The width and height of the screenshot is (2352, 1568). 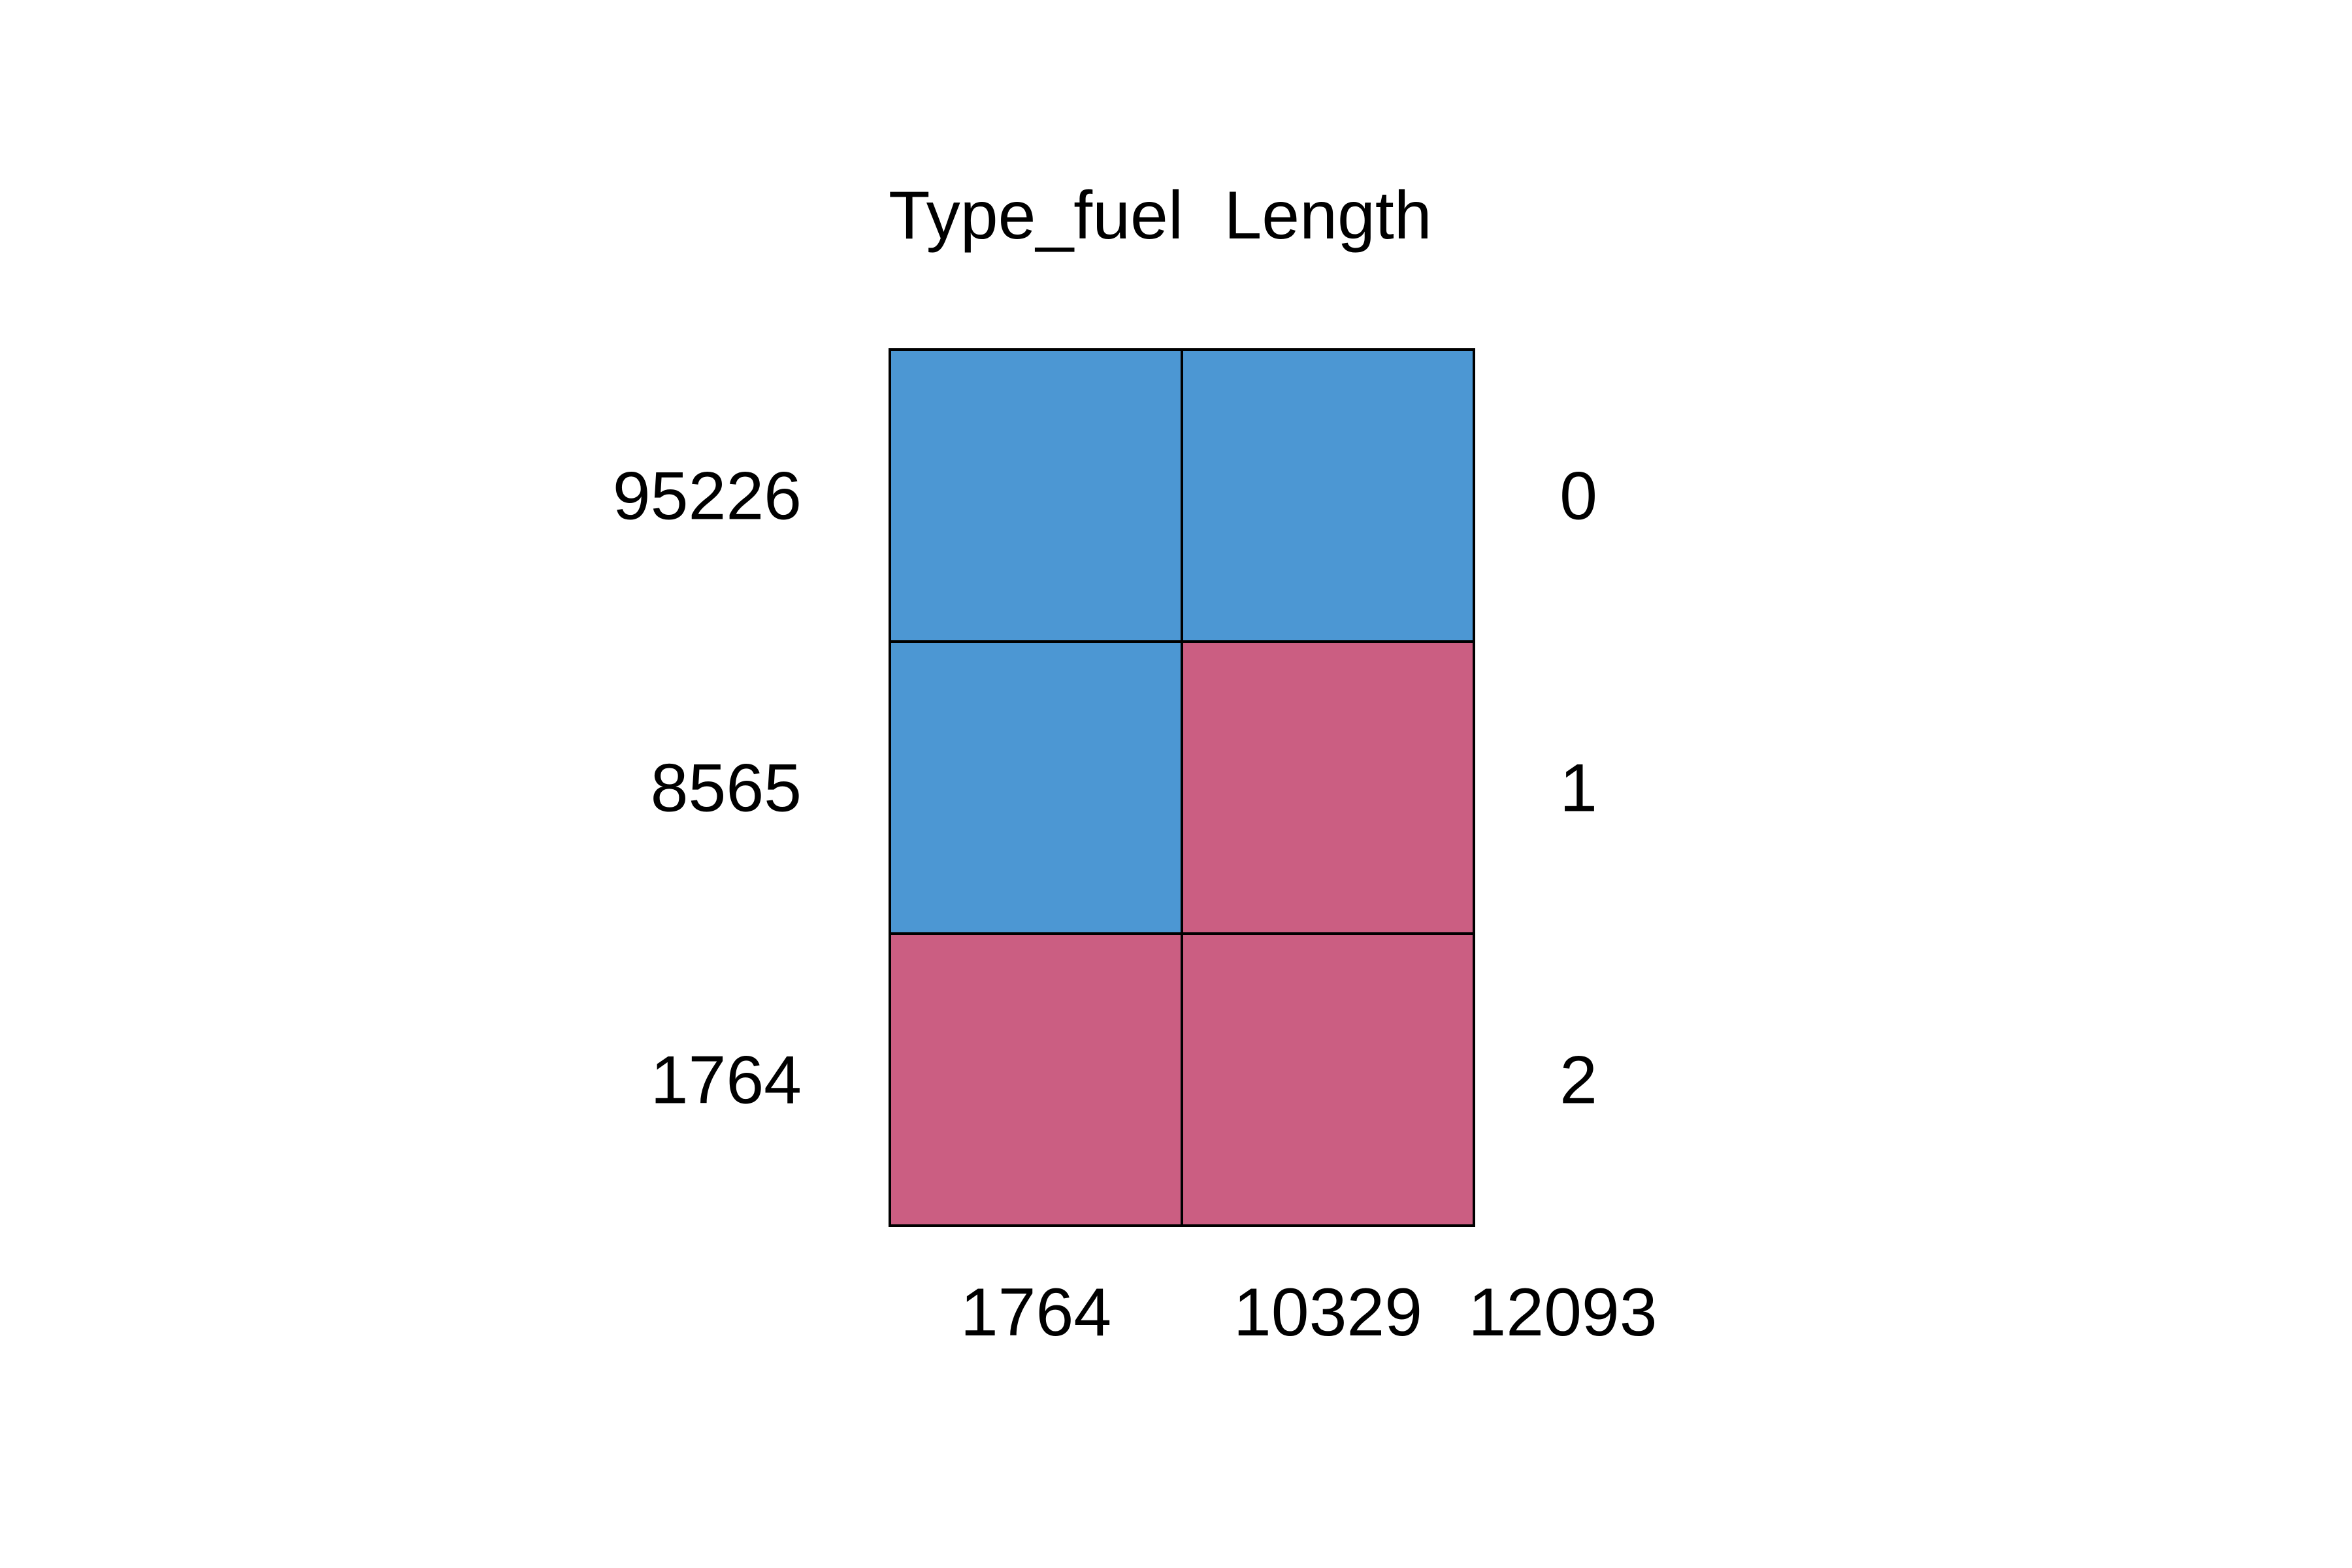 What do you see at coordinates (1036, 1079) in the screenshot?
I see `pattern-cell-r2-c0` at bounding box center [1036, 1079].